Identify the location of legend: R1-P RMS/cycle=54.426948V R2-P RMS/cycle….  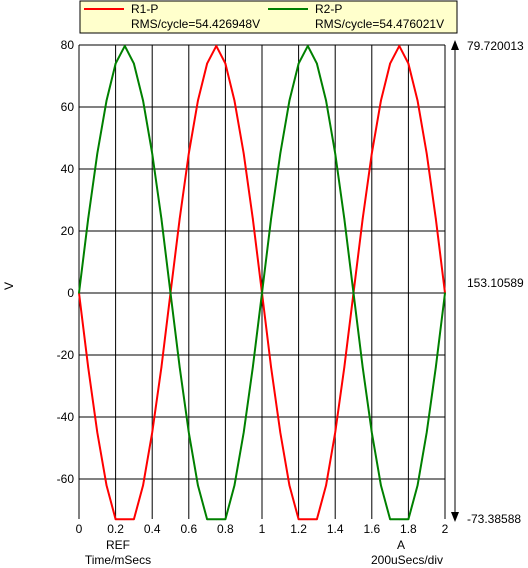
(268, 17).